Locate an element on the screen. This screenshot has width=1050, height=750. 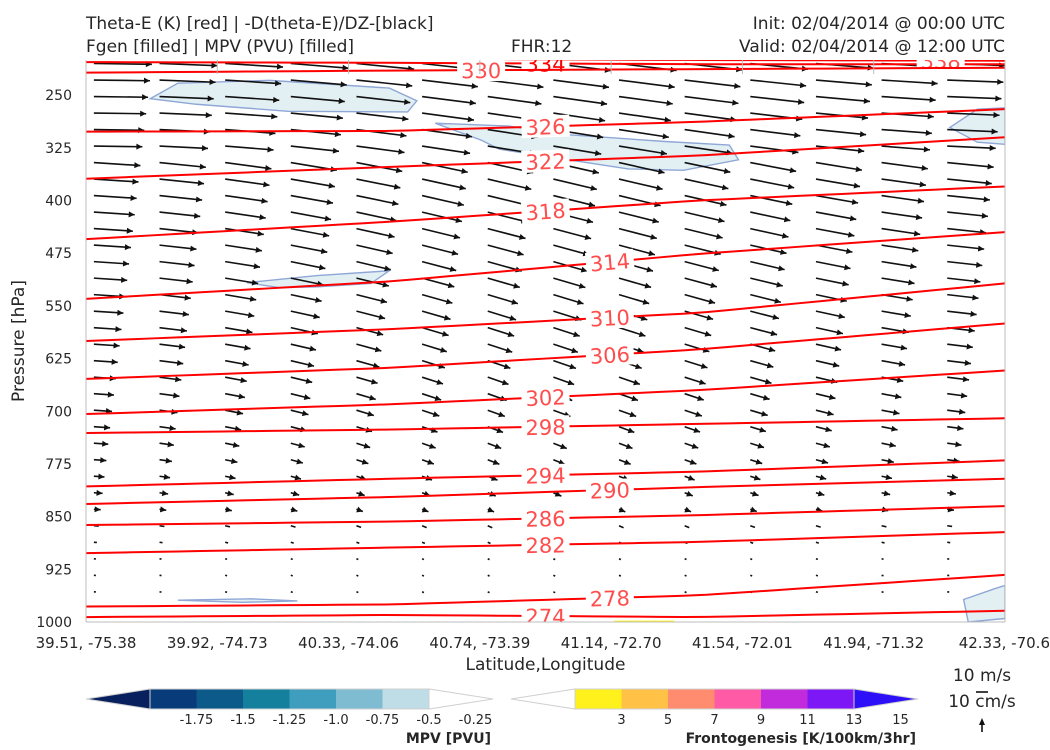
y-tick-label: 400 is located at coordinates (58, 202).